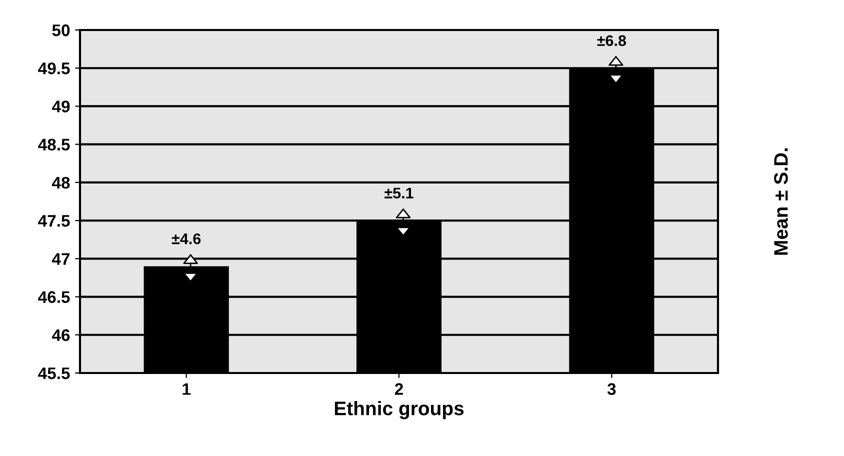  What do you see at coordinates (54, 68) in the screenshot?
I see `y-tick-label: 49.5` at bounding box center [54, 68].